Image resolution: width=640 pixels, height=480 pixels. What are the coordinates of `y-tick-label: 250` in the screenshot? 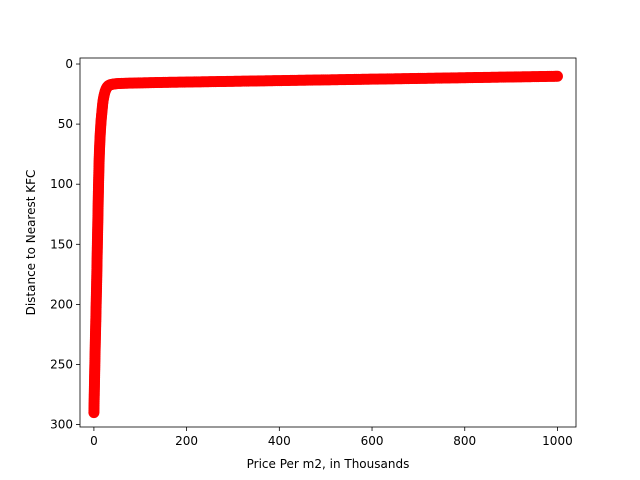 It's located at (61, 364).